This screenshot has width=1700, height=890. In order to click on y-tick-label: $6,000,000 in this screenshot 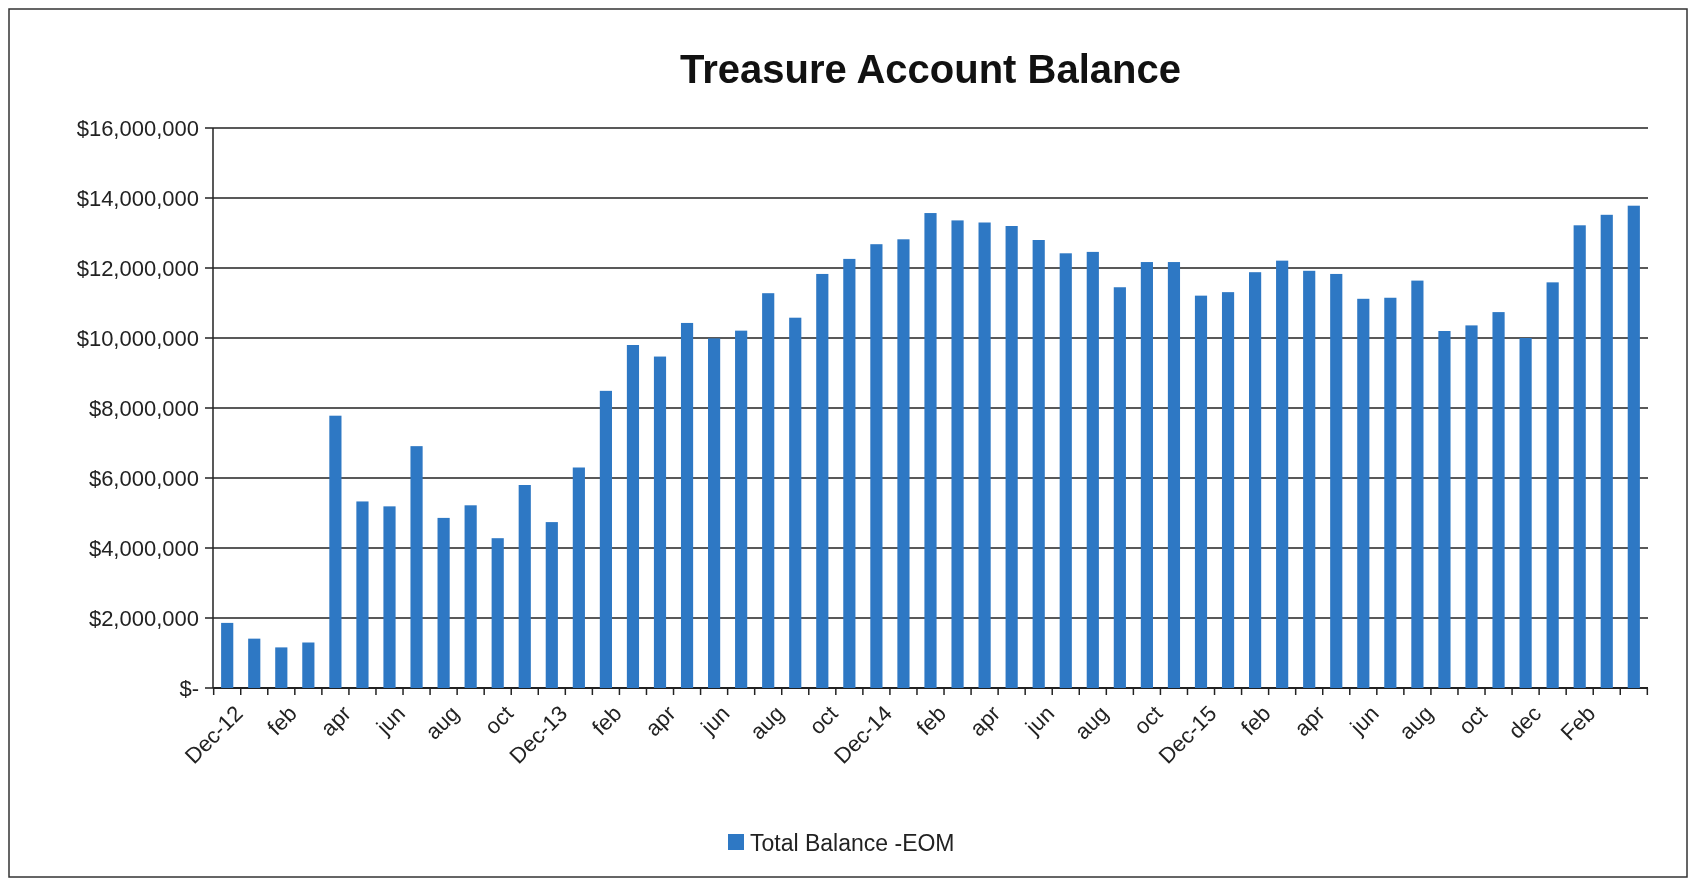, I will do `click(143, 478)`.